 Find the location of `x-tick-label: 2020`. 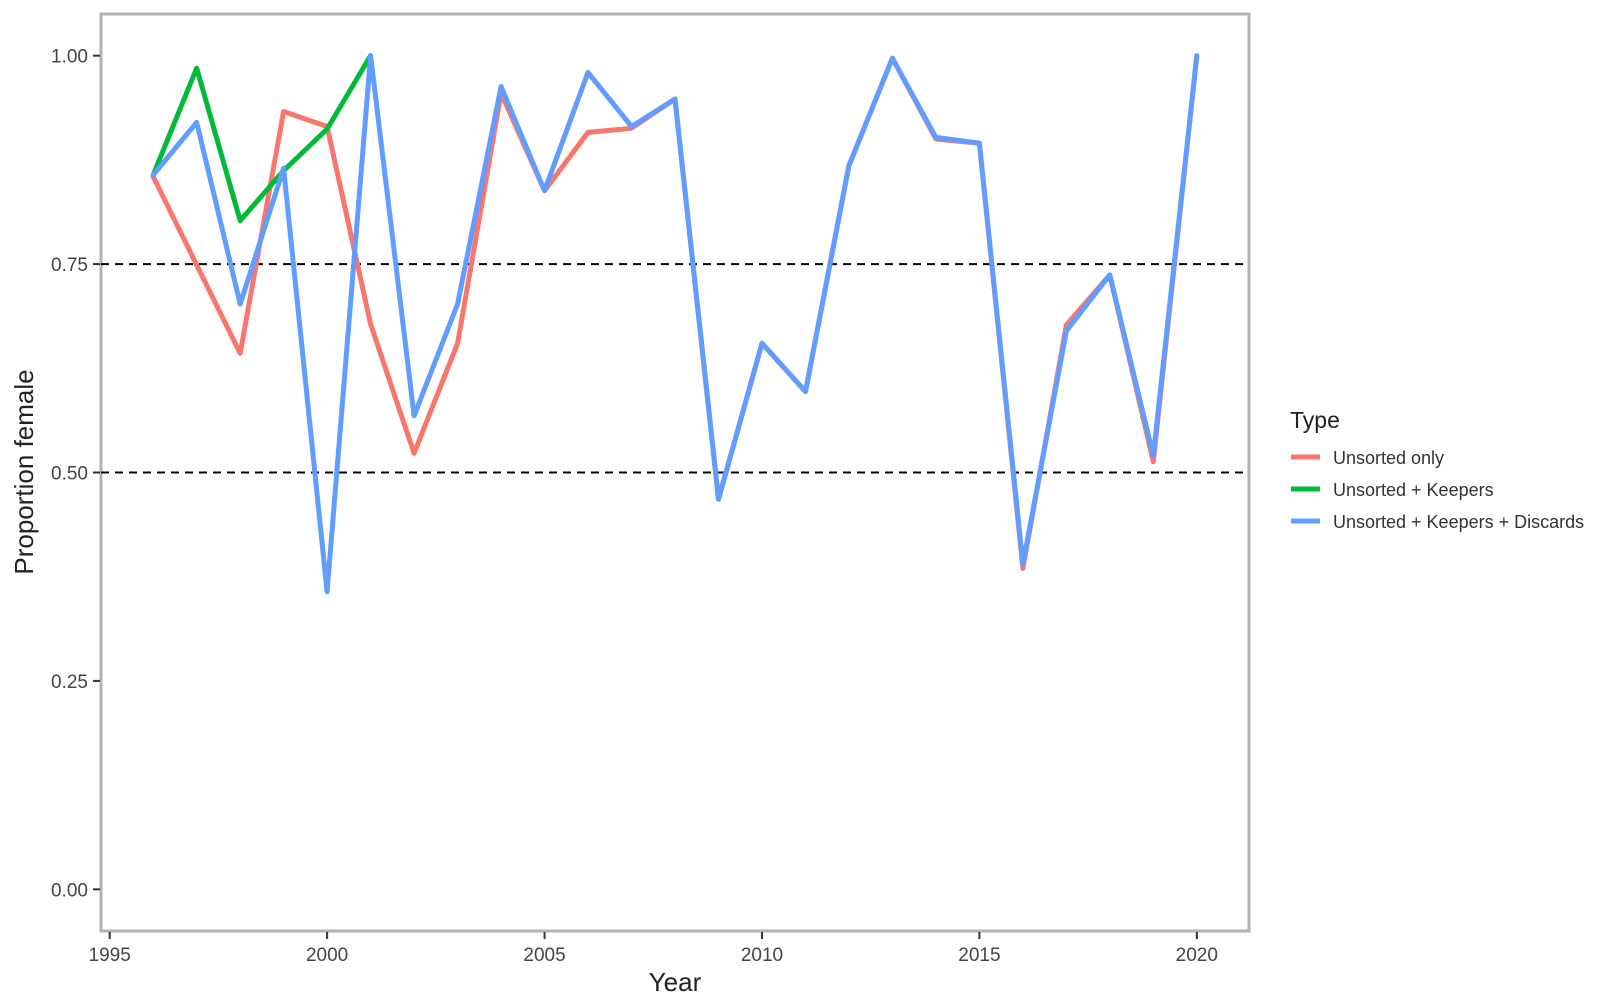

x-tick-label: 2020 is located at coordinates (1197, 955).